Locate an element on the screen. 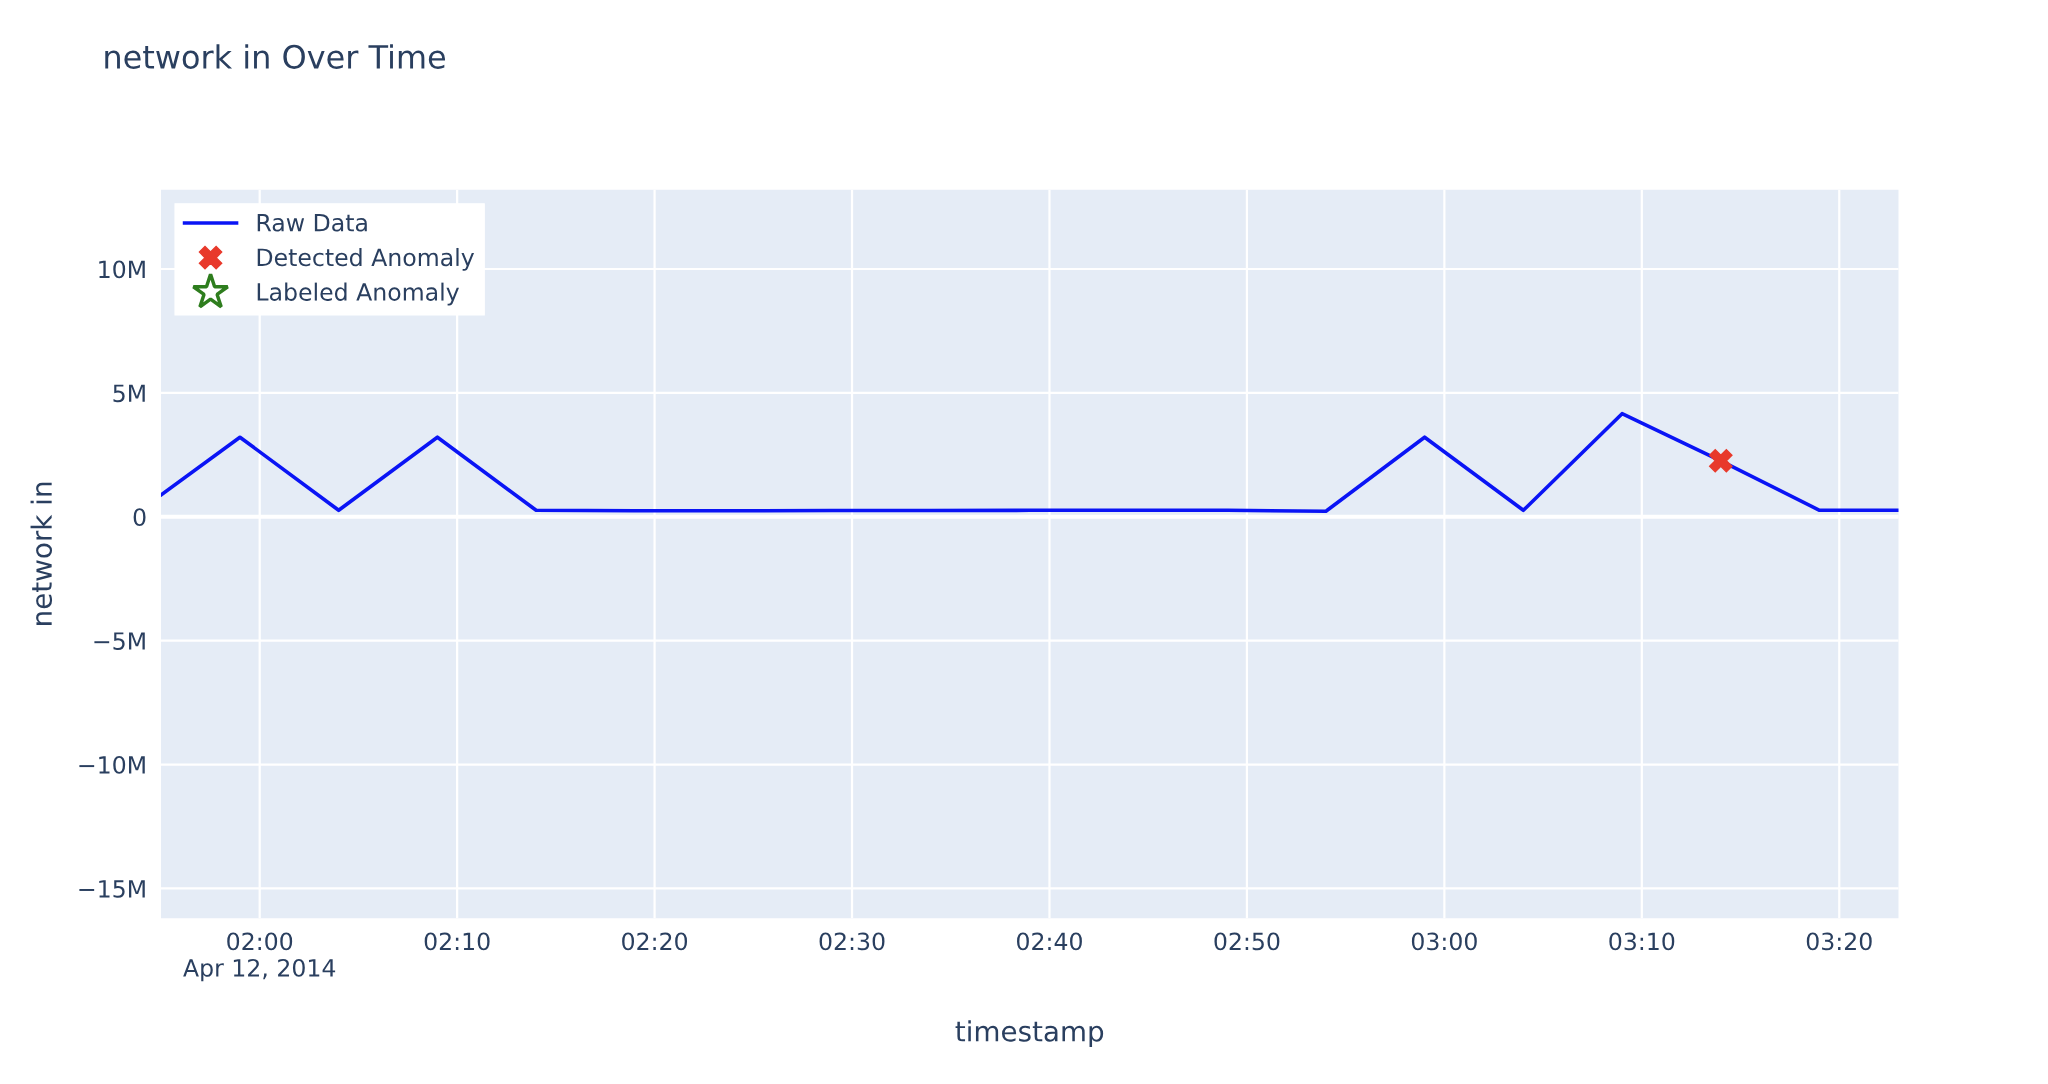  x-tick-label: 02:00 Apr 12, 2014 is located at coordinates (259, 957).